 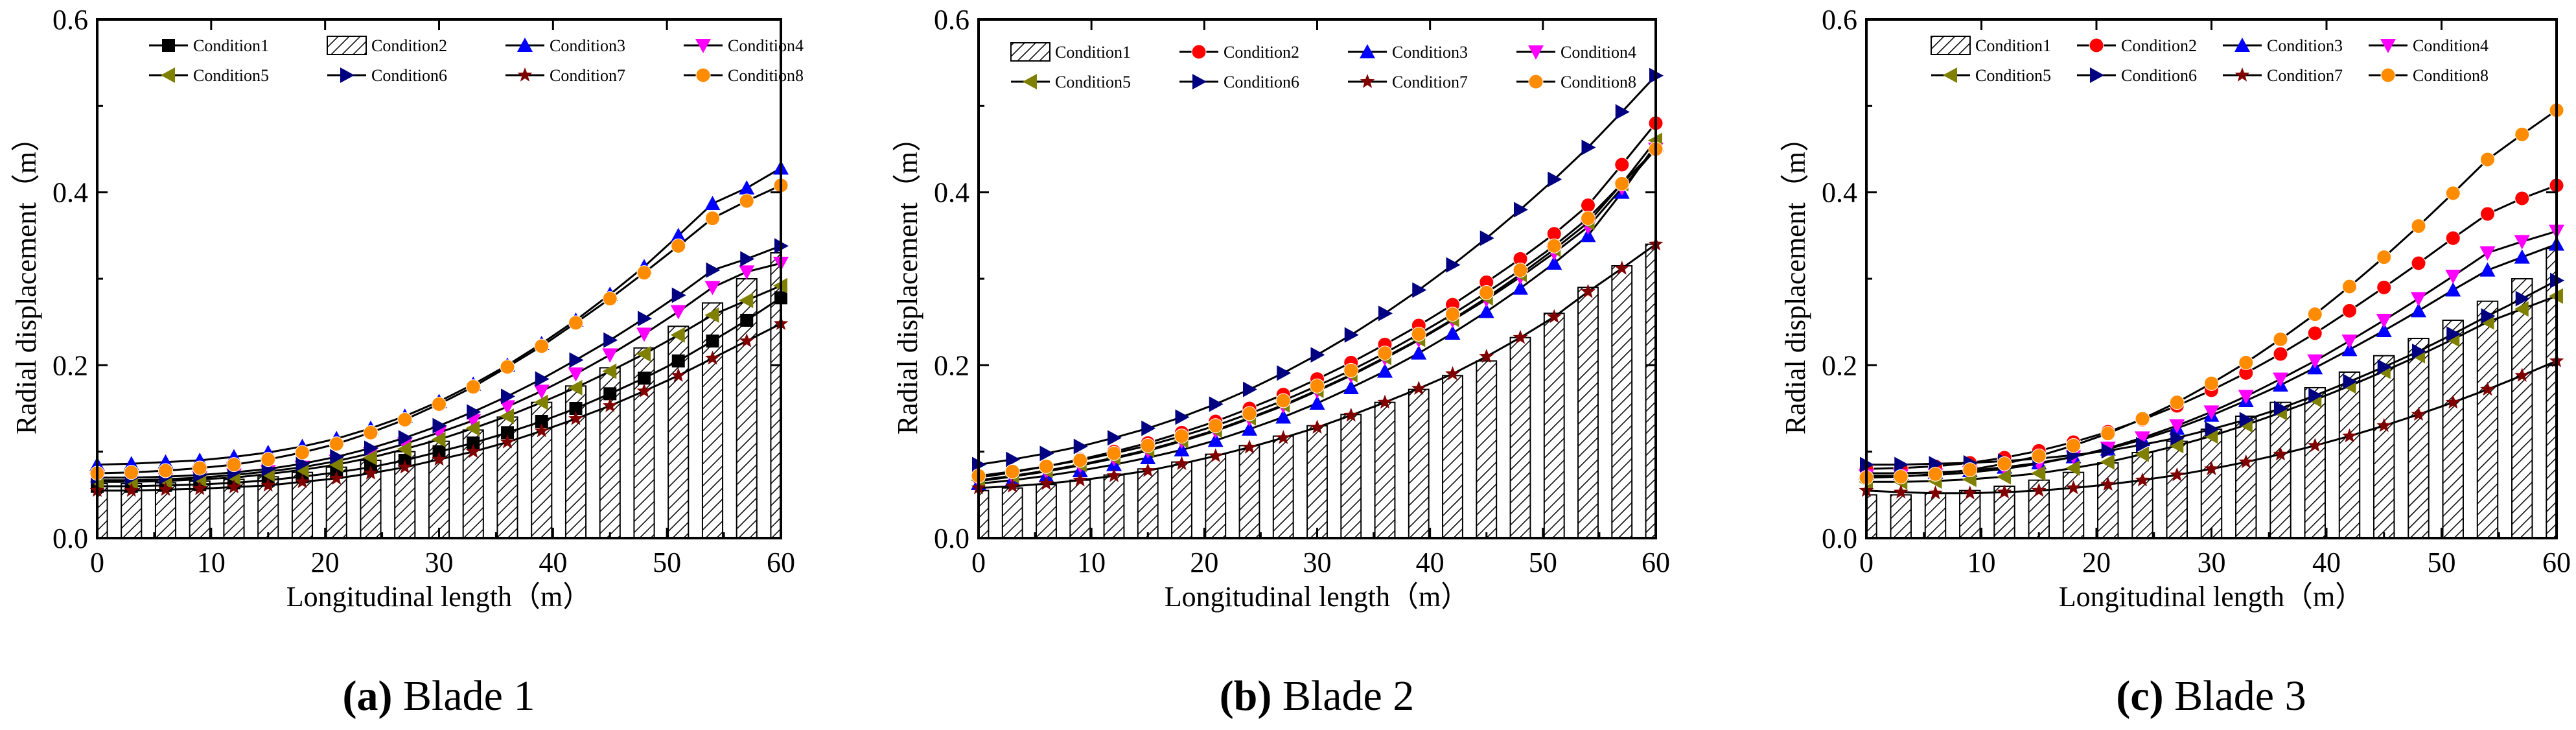 I want to click on panel-c-xtick-label: 50, so click(x=2442, y=562).